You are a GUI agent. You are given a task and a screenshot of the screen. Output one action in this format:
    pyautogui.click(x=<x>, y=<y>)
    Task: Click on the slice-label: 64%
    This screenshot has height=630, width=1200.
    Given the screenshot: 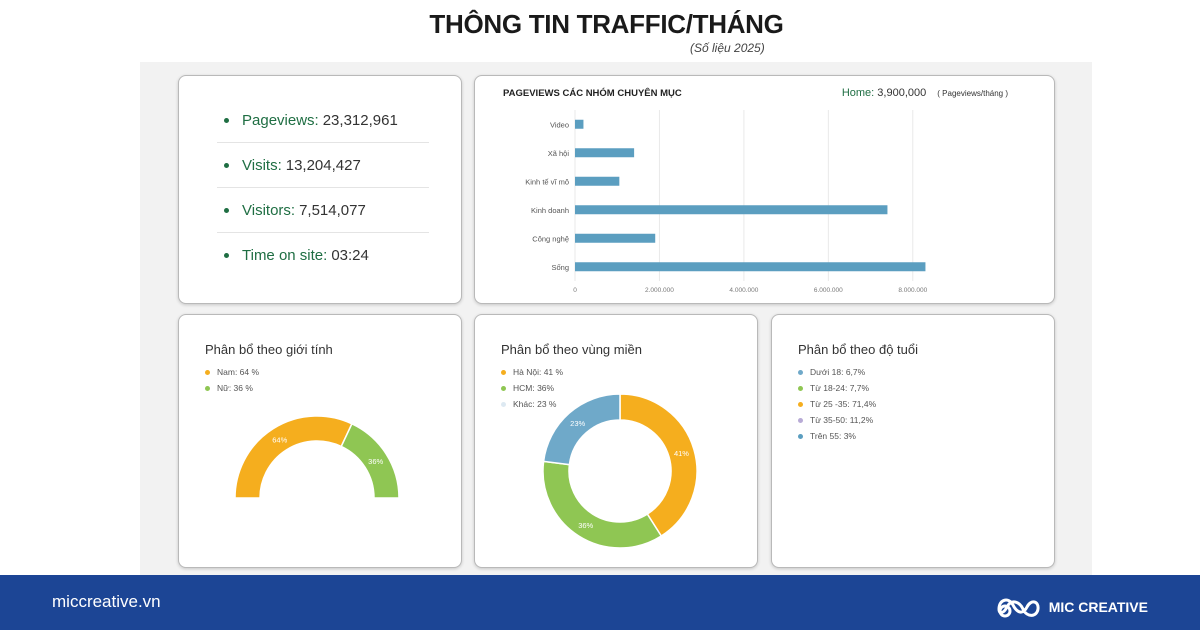 What is the action you would take?
    pyautogui.click(x=279, y=439)
    